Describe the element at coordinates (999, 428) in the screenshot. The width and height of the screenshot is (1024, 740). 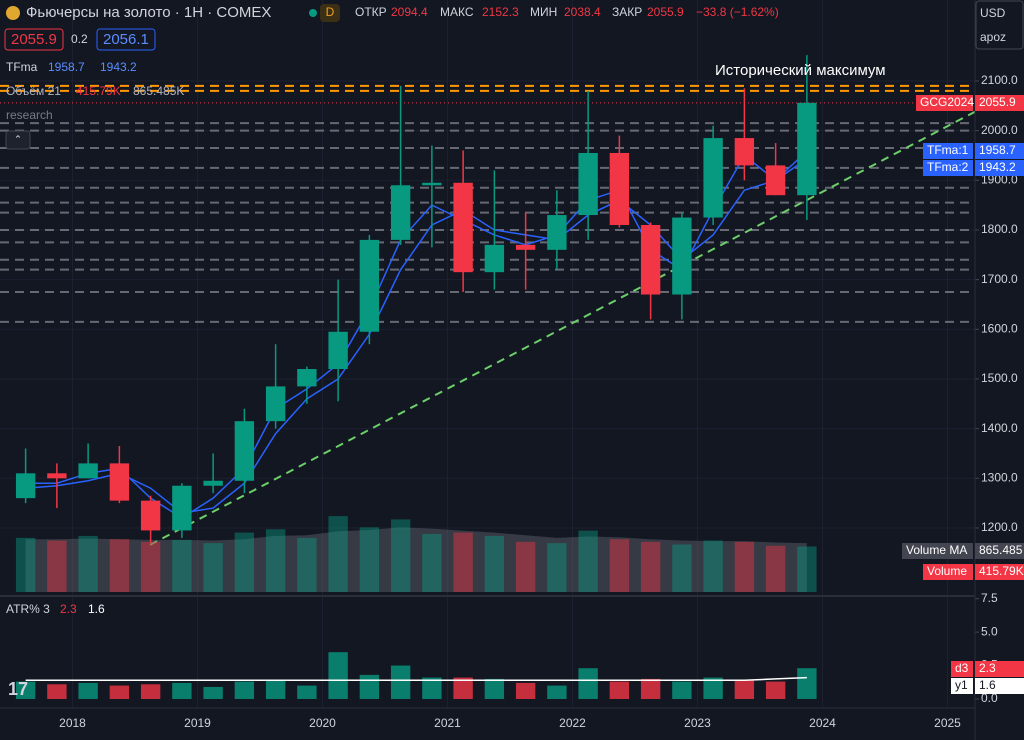
I see `y-tick-label: 1400.0` at that location.